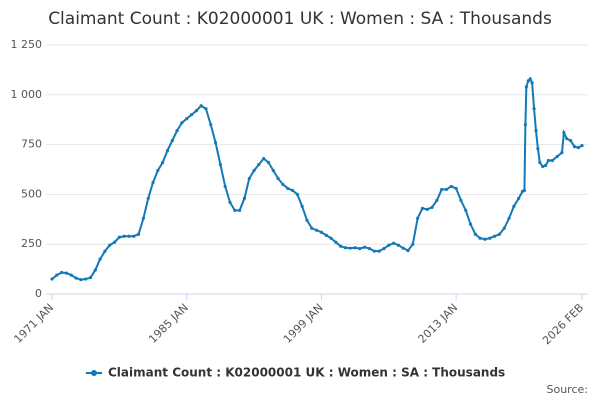 This screenshot has height=400, width=600. I want to click on x-tick-label: 2026 FEB, so click(563, 324).